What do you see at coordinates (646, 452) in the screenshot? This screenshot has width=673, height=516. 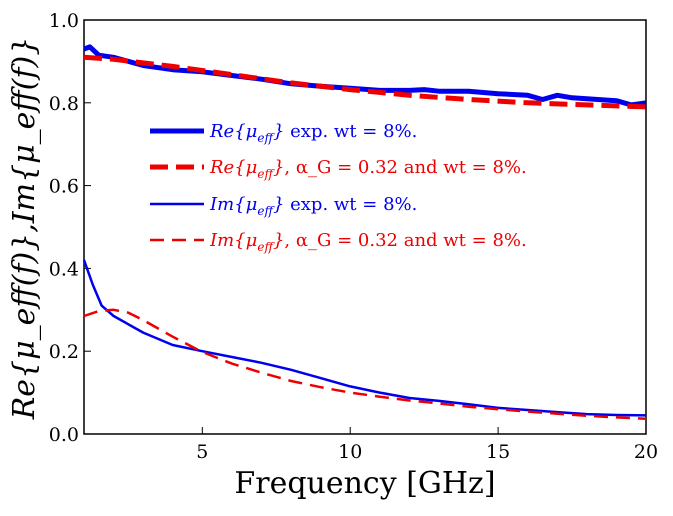 I see `x-tick-label: 20` at bounding box center [646, 452].